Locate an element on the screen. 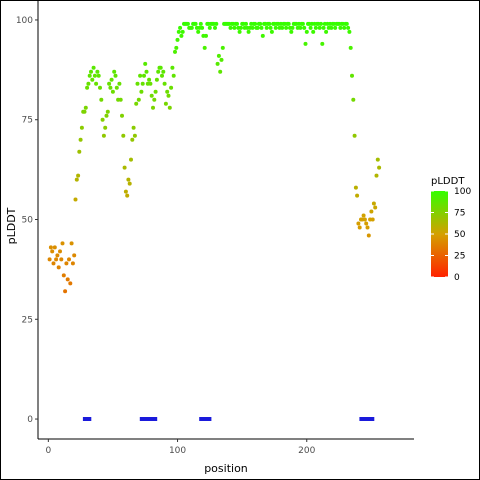  legend-tick-label: 75 is located at coordinates (459, 214).